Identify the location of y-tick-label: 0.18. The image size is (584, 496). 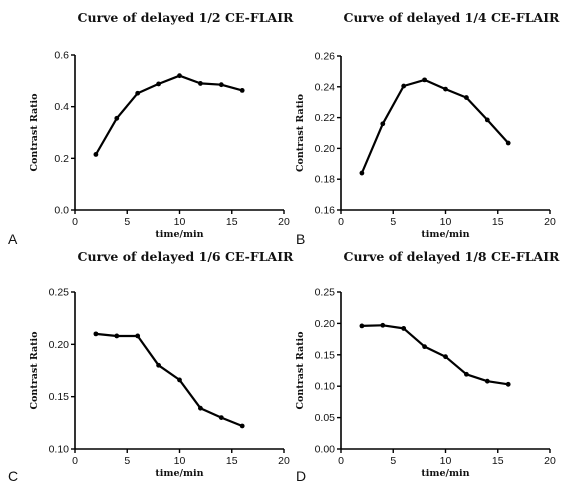
(325, 180).